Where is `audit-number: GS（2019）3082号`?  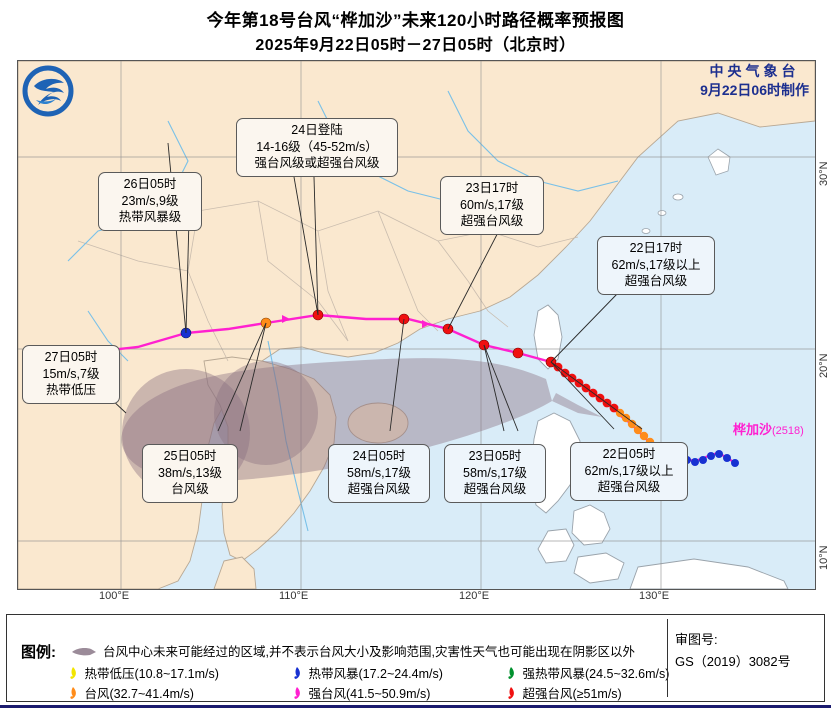 audit-number: GS（2019）3082号 is located at coordinates (733, 661).